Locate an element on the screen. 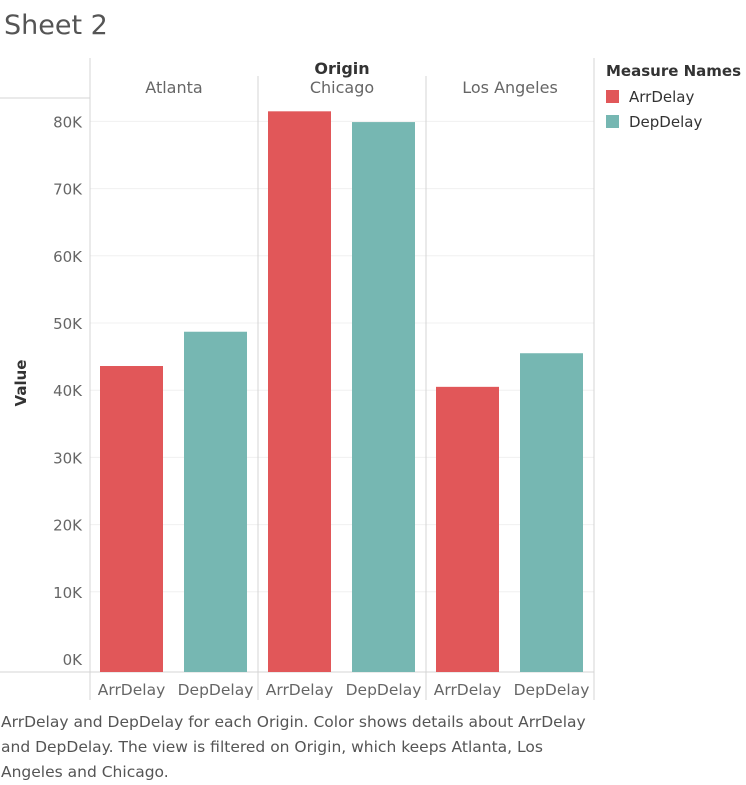 The image size is (746, 785). legend-swatch-depdelay is located at coordinates (612, 121).